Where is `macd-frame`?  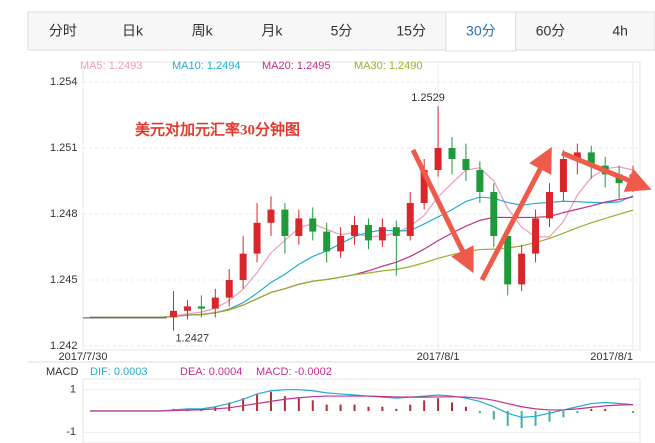 macd-frame is located at coordinates (361, 410).